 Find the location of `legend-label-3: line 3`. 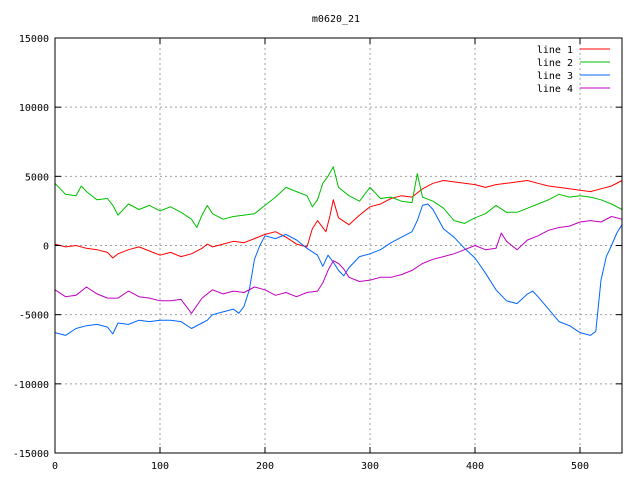

legend-label-3: line 3 is located at coordinates (555, 76).